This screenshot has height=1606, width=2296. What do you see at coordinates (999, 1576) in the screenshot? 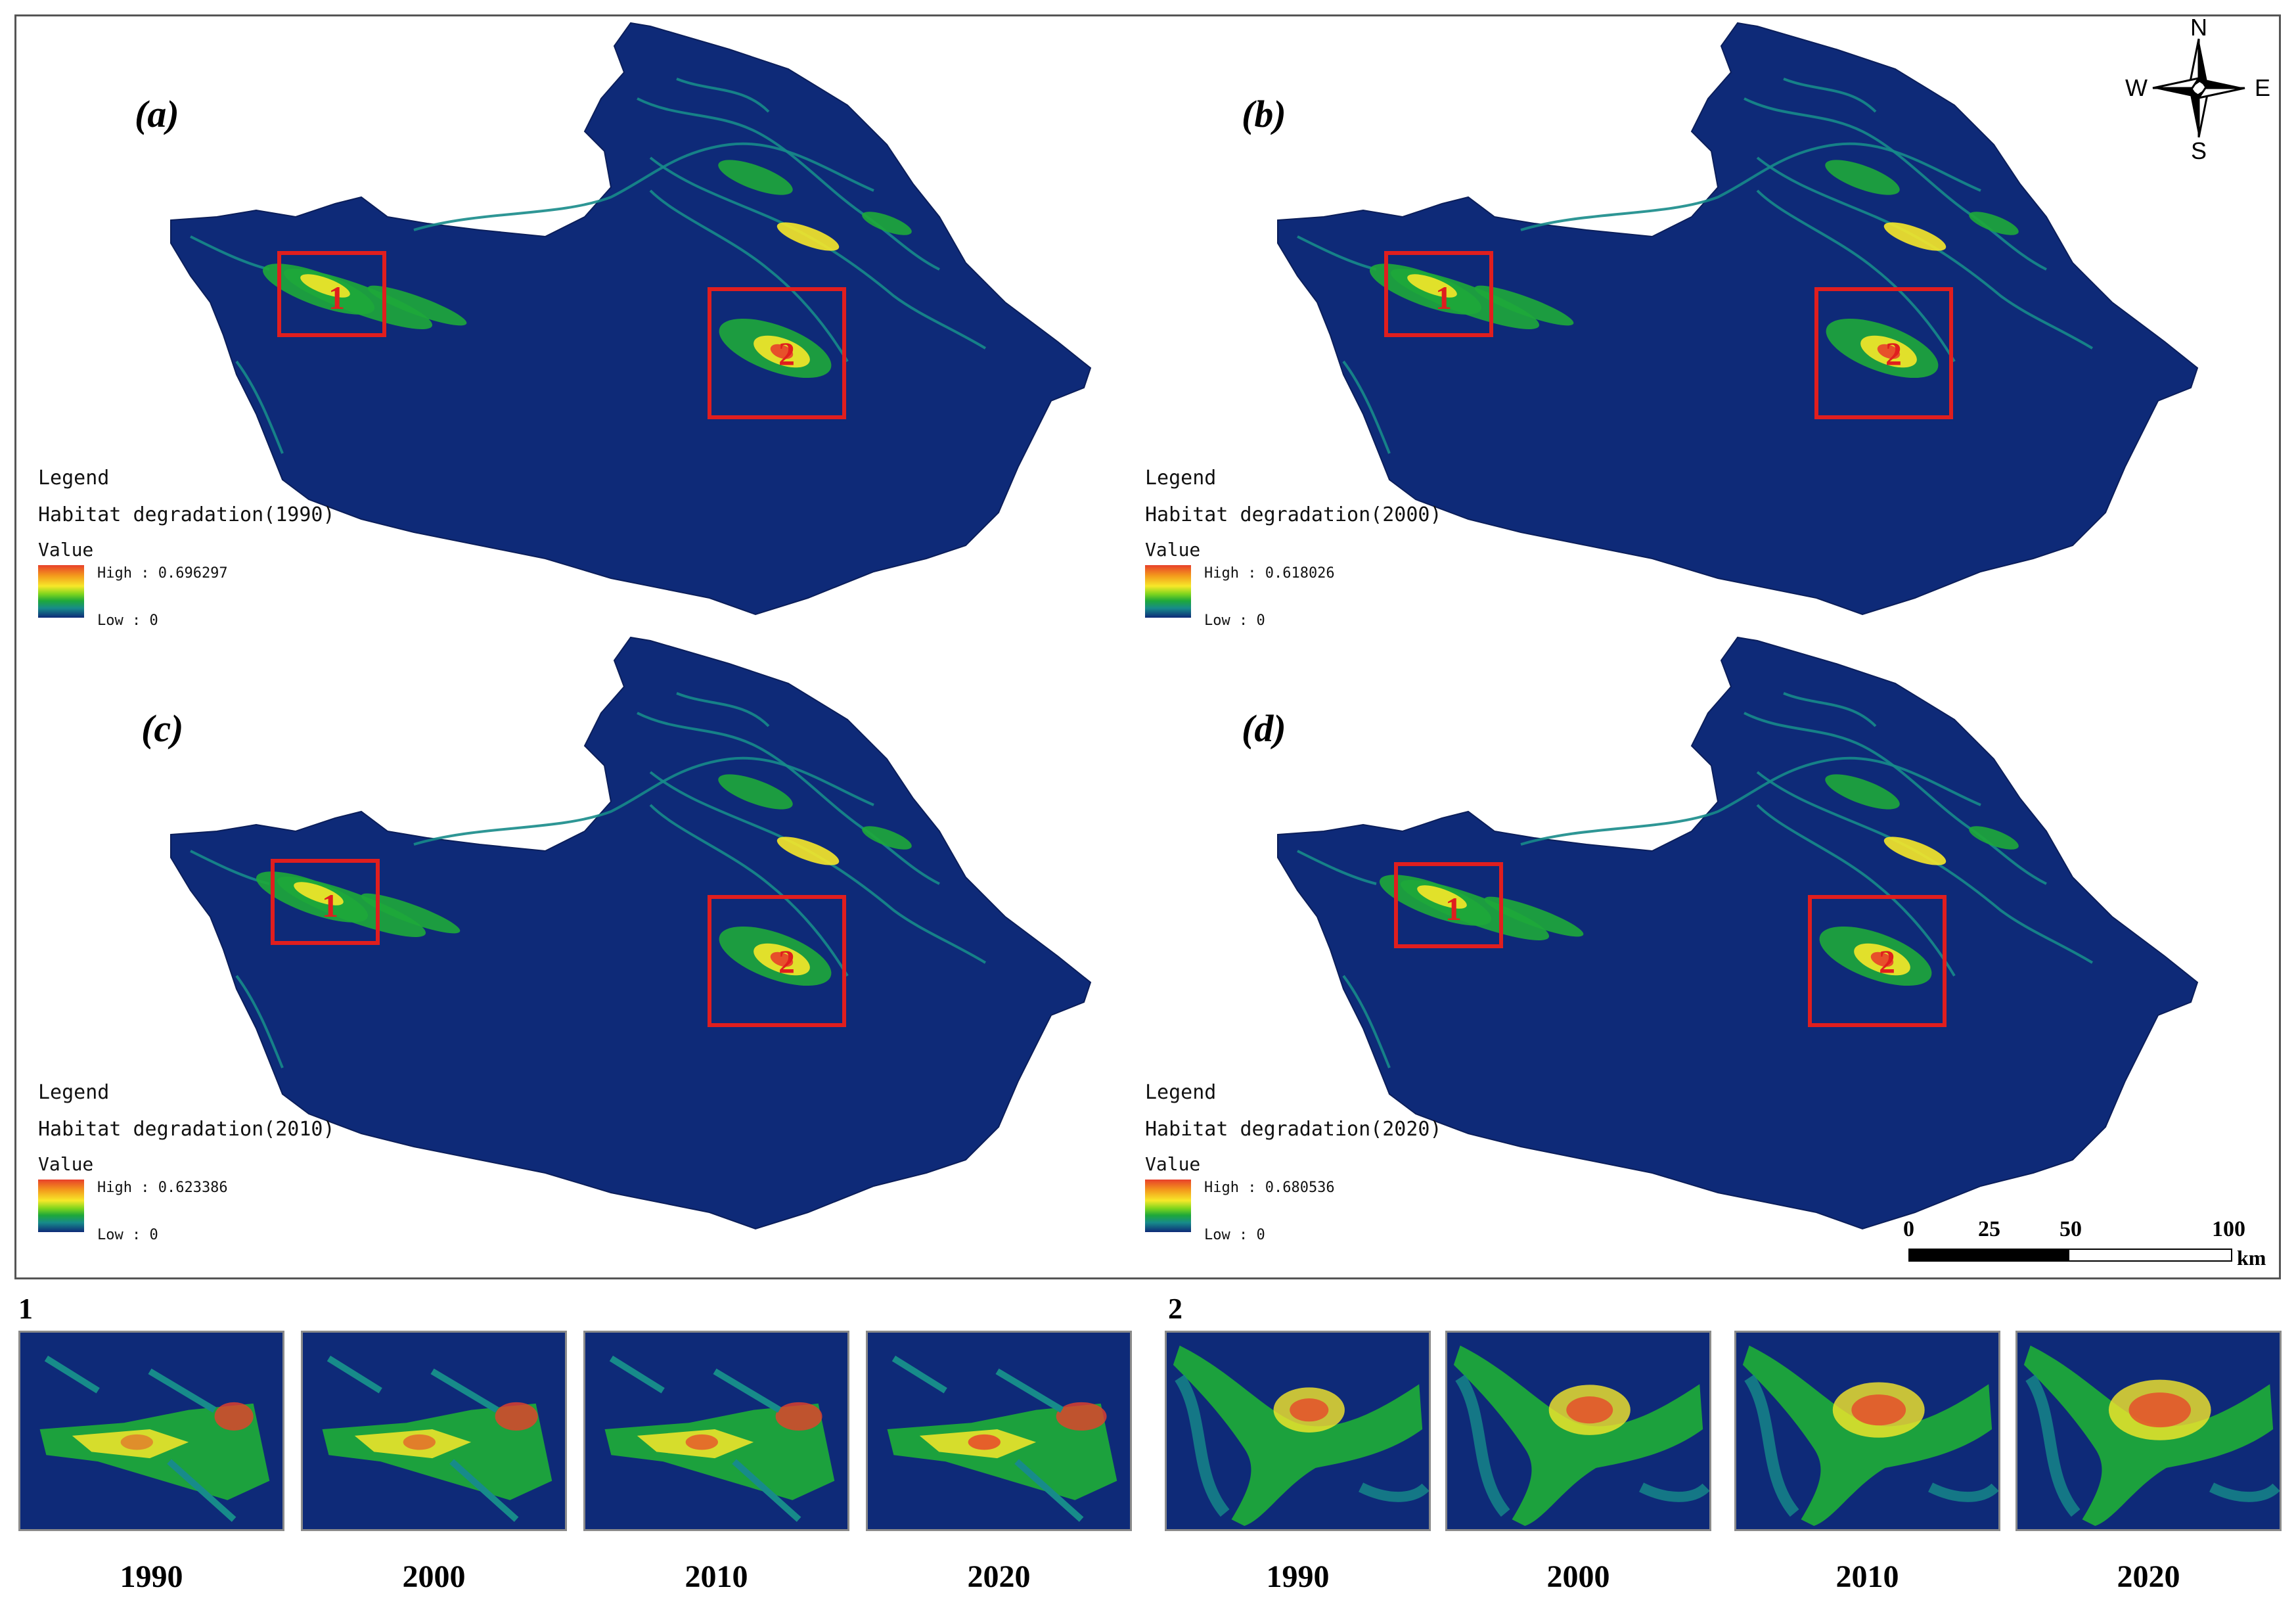
I see `zoom1-year-2020: 2020` at bounding box center [999, 1576].